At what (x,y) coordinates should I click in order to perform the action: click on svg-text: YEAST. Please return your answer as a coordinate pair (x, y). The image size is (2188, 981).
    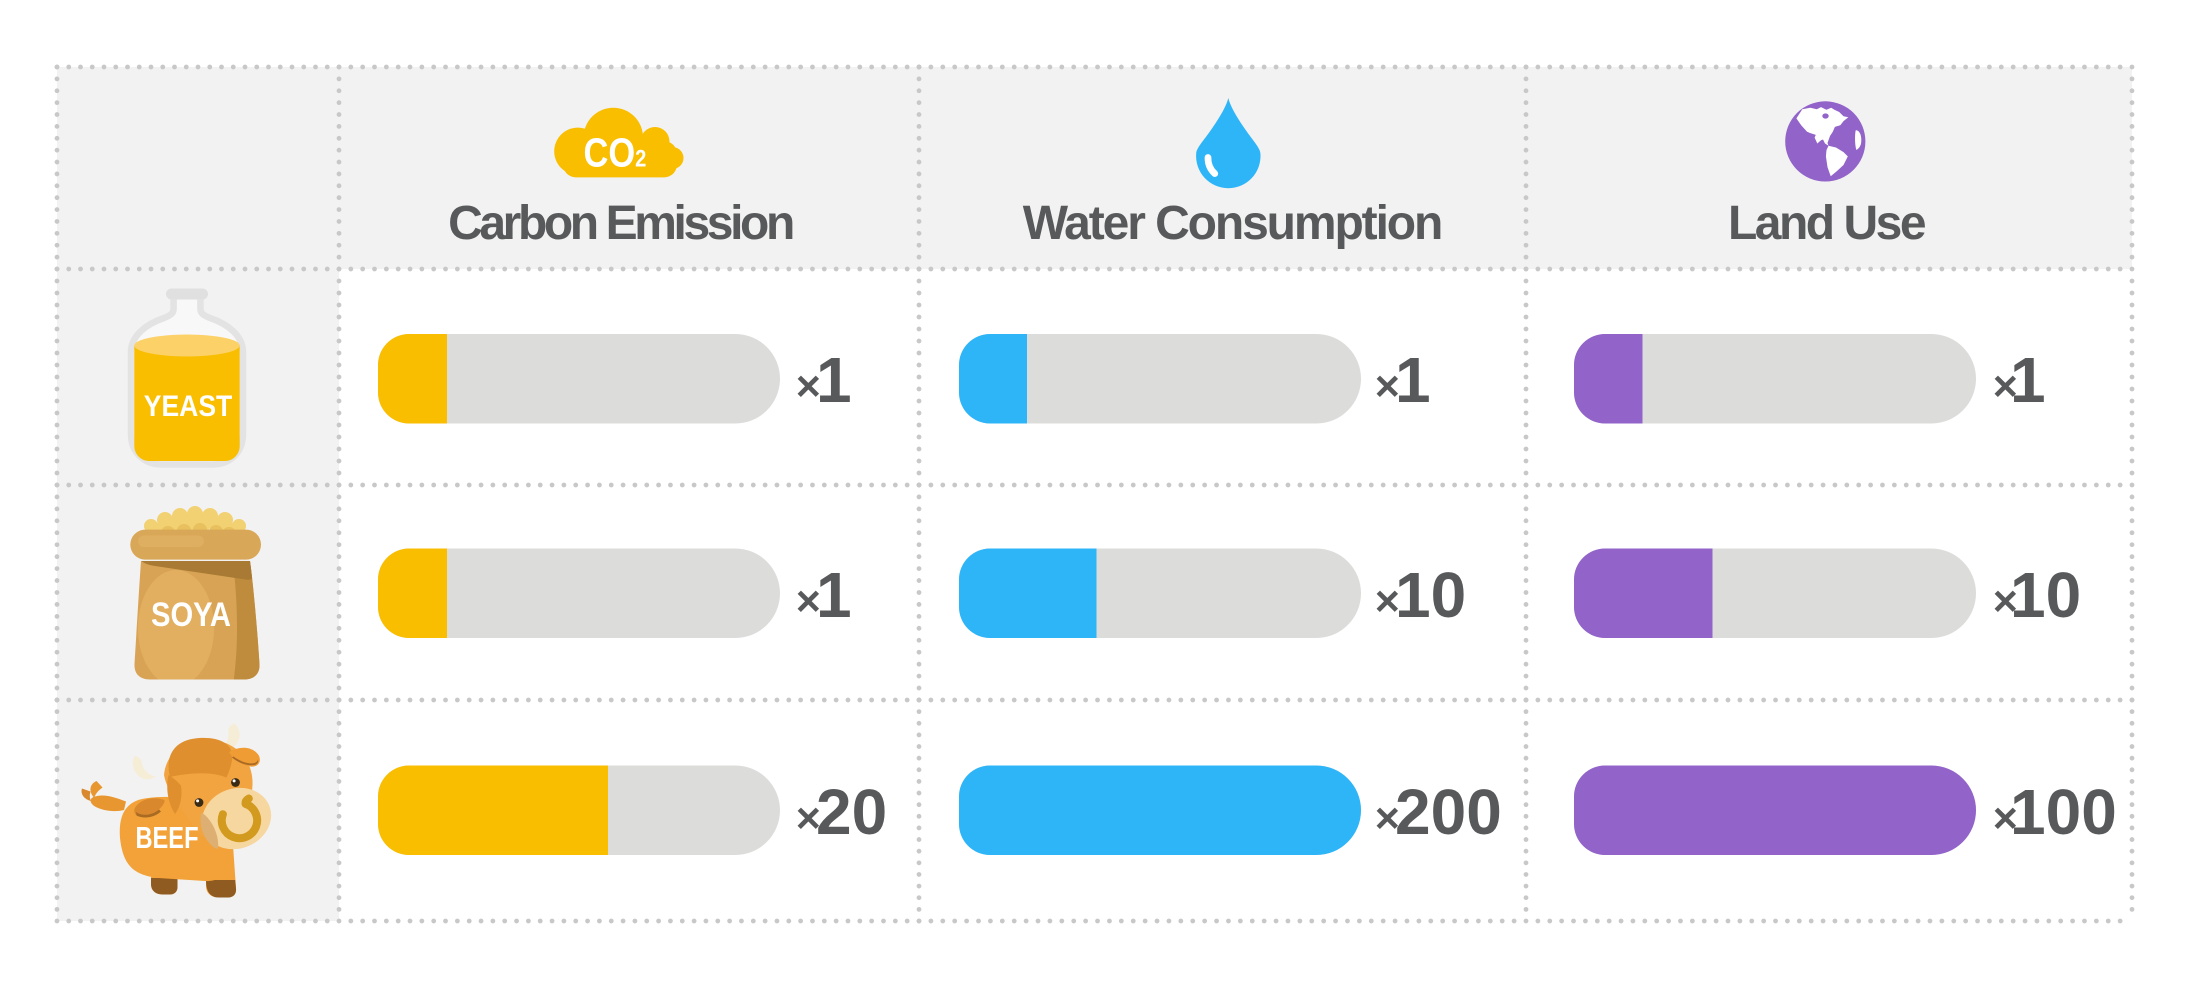
    Looking at the image, I should click on (188, 406).